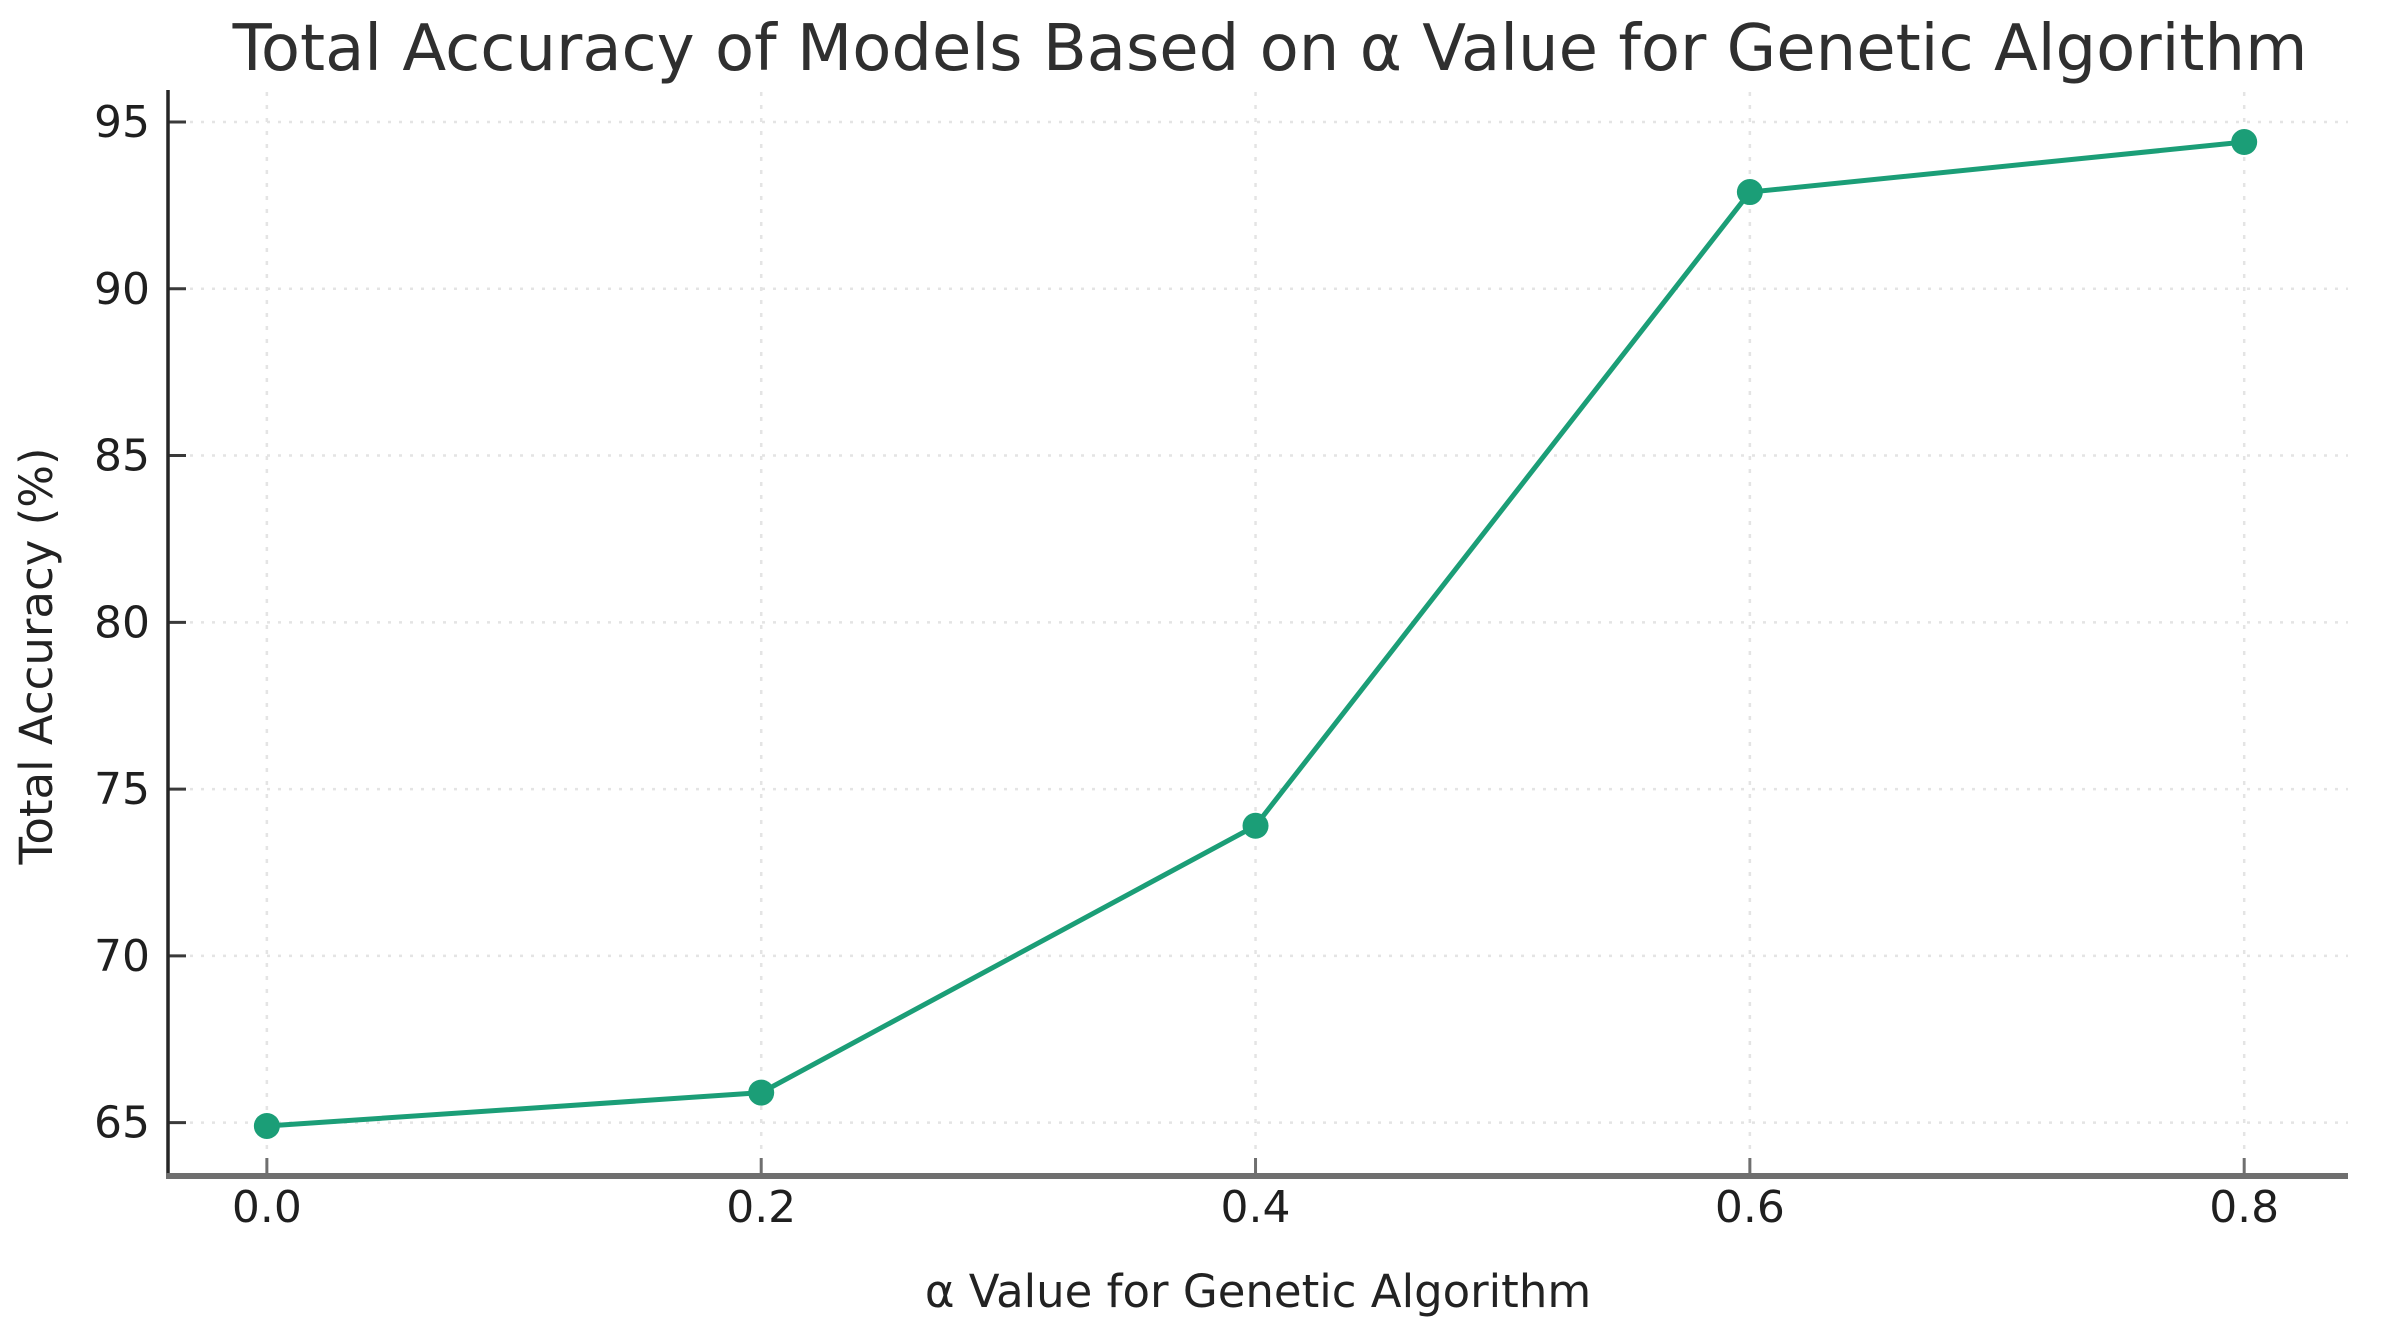  Describe the element at coordinates (761, 1207) in the screenshot. I see `x-tick-label: 0.2` at that location.